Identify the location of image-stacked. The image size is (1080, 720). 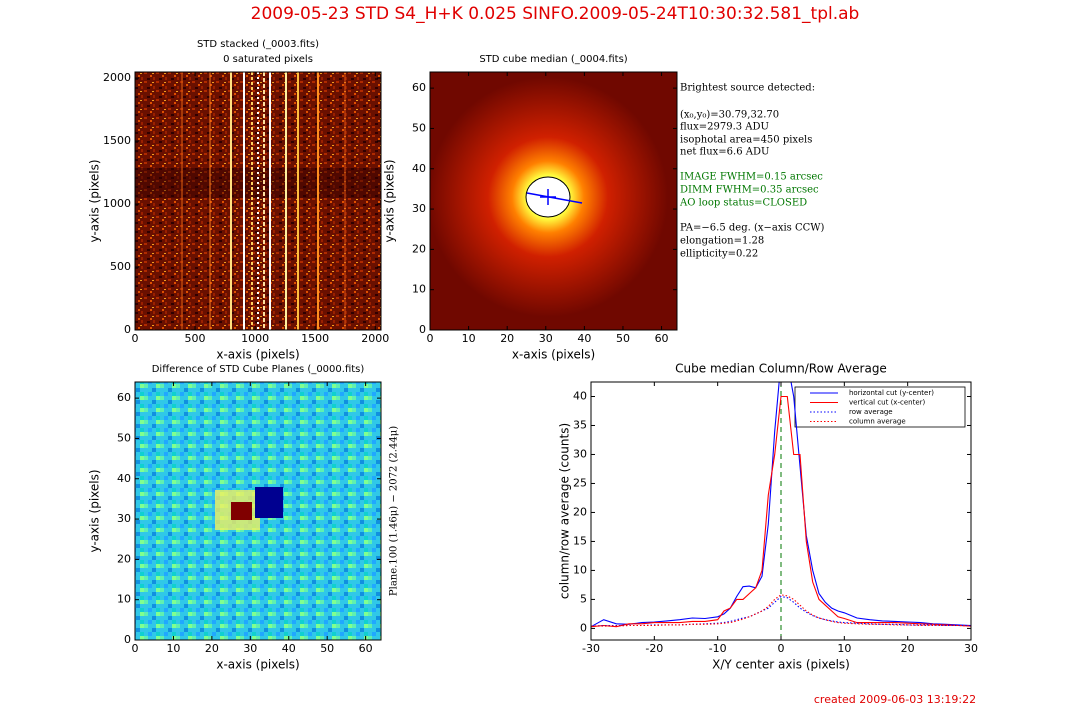
(258, 201).